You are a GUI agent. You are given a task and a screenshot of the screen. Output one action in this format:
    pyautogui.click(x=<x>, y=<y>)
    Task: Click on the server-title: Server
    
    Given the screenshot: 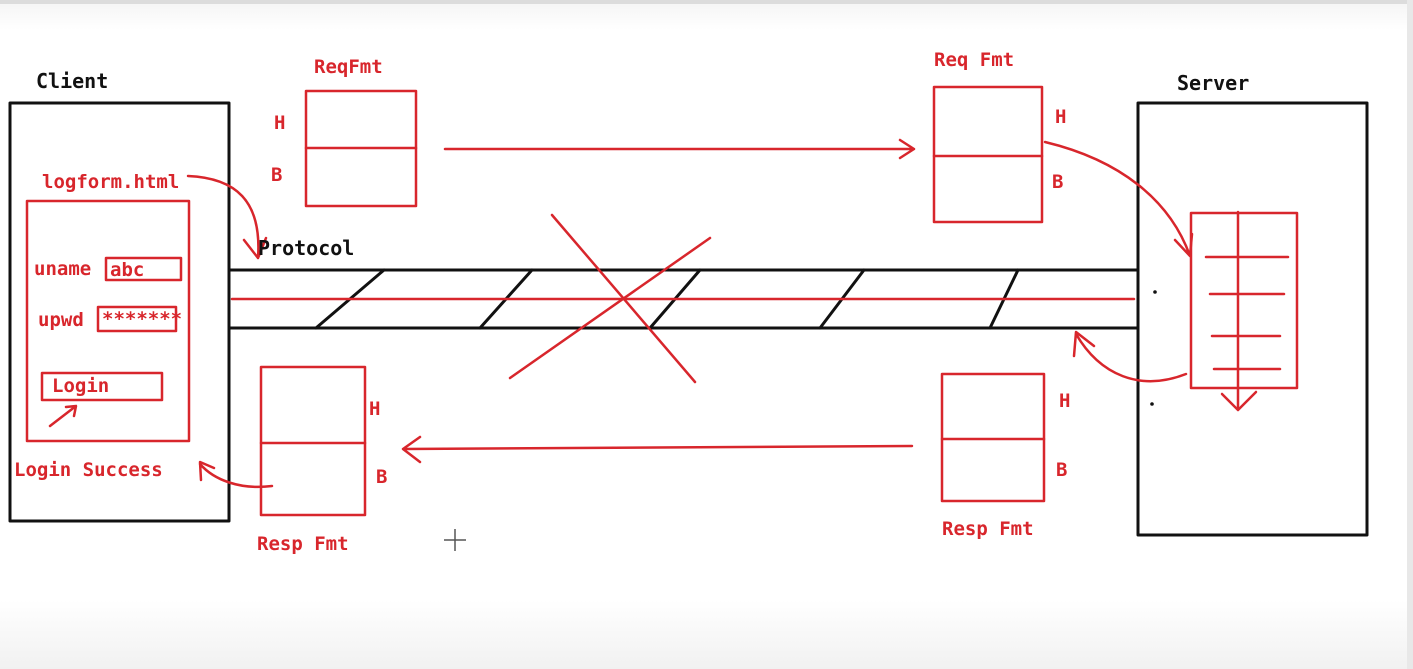 What is the action you would take?
    pyautogui.click(x=1213, y=83)
    